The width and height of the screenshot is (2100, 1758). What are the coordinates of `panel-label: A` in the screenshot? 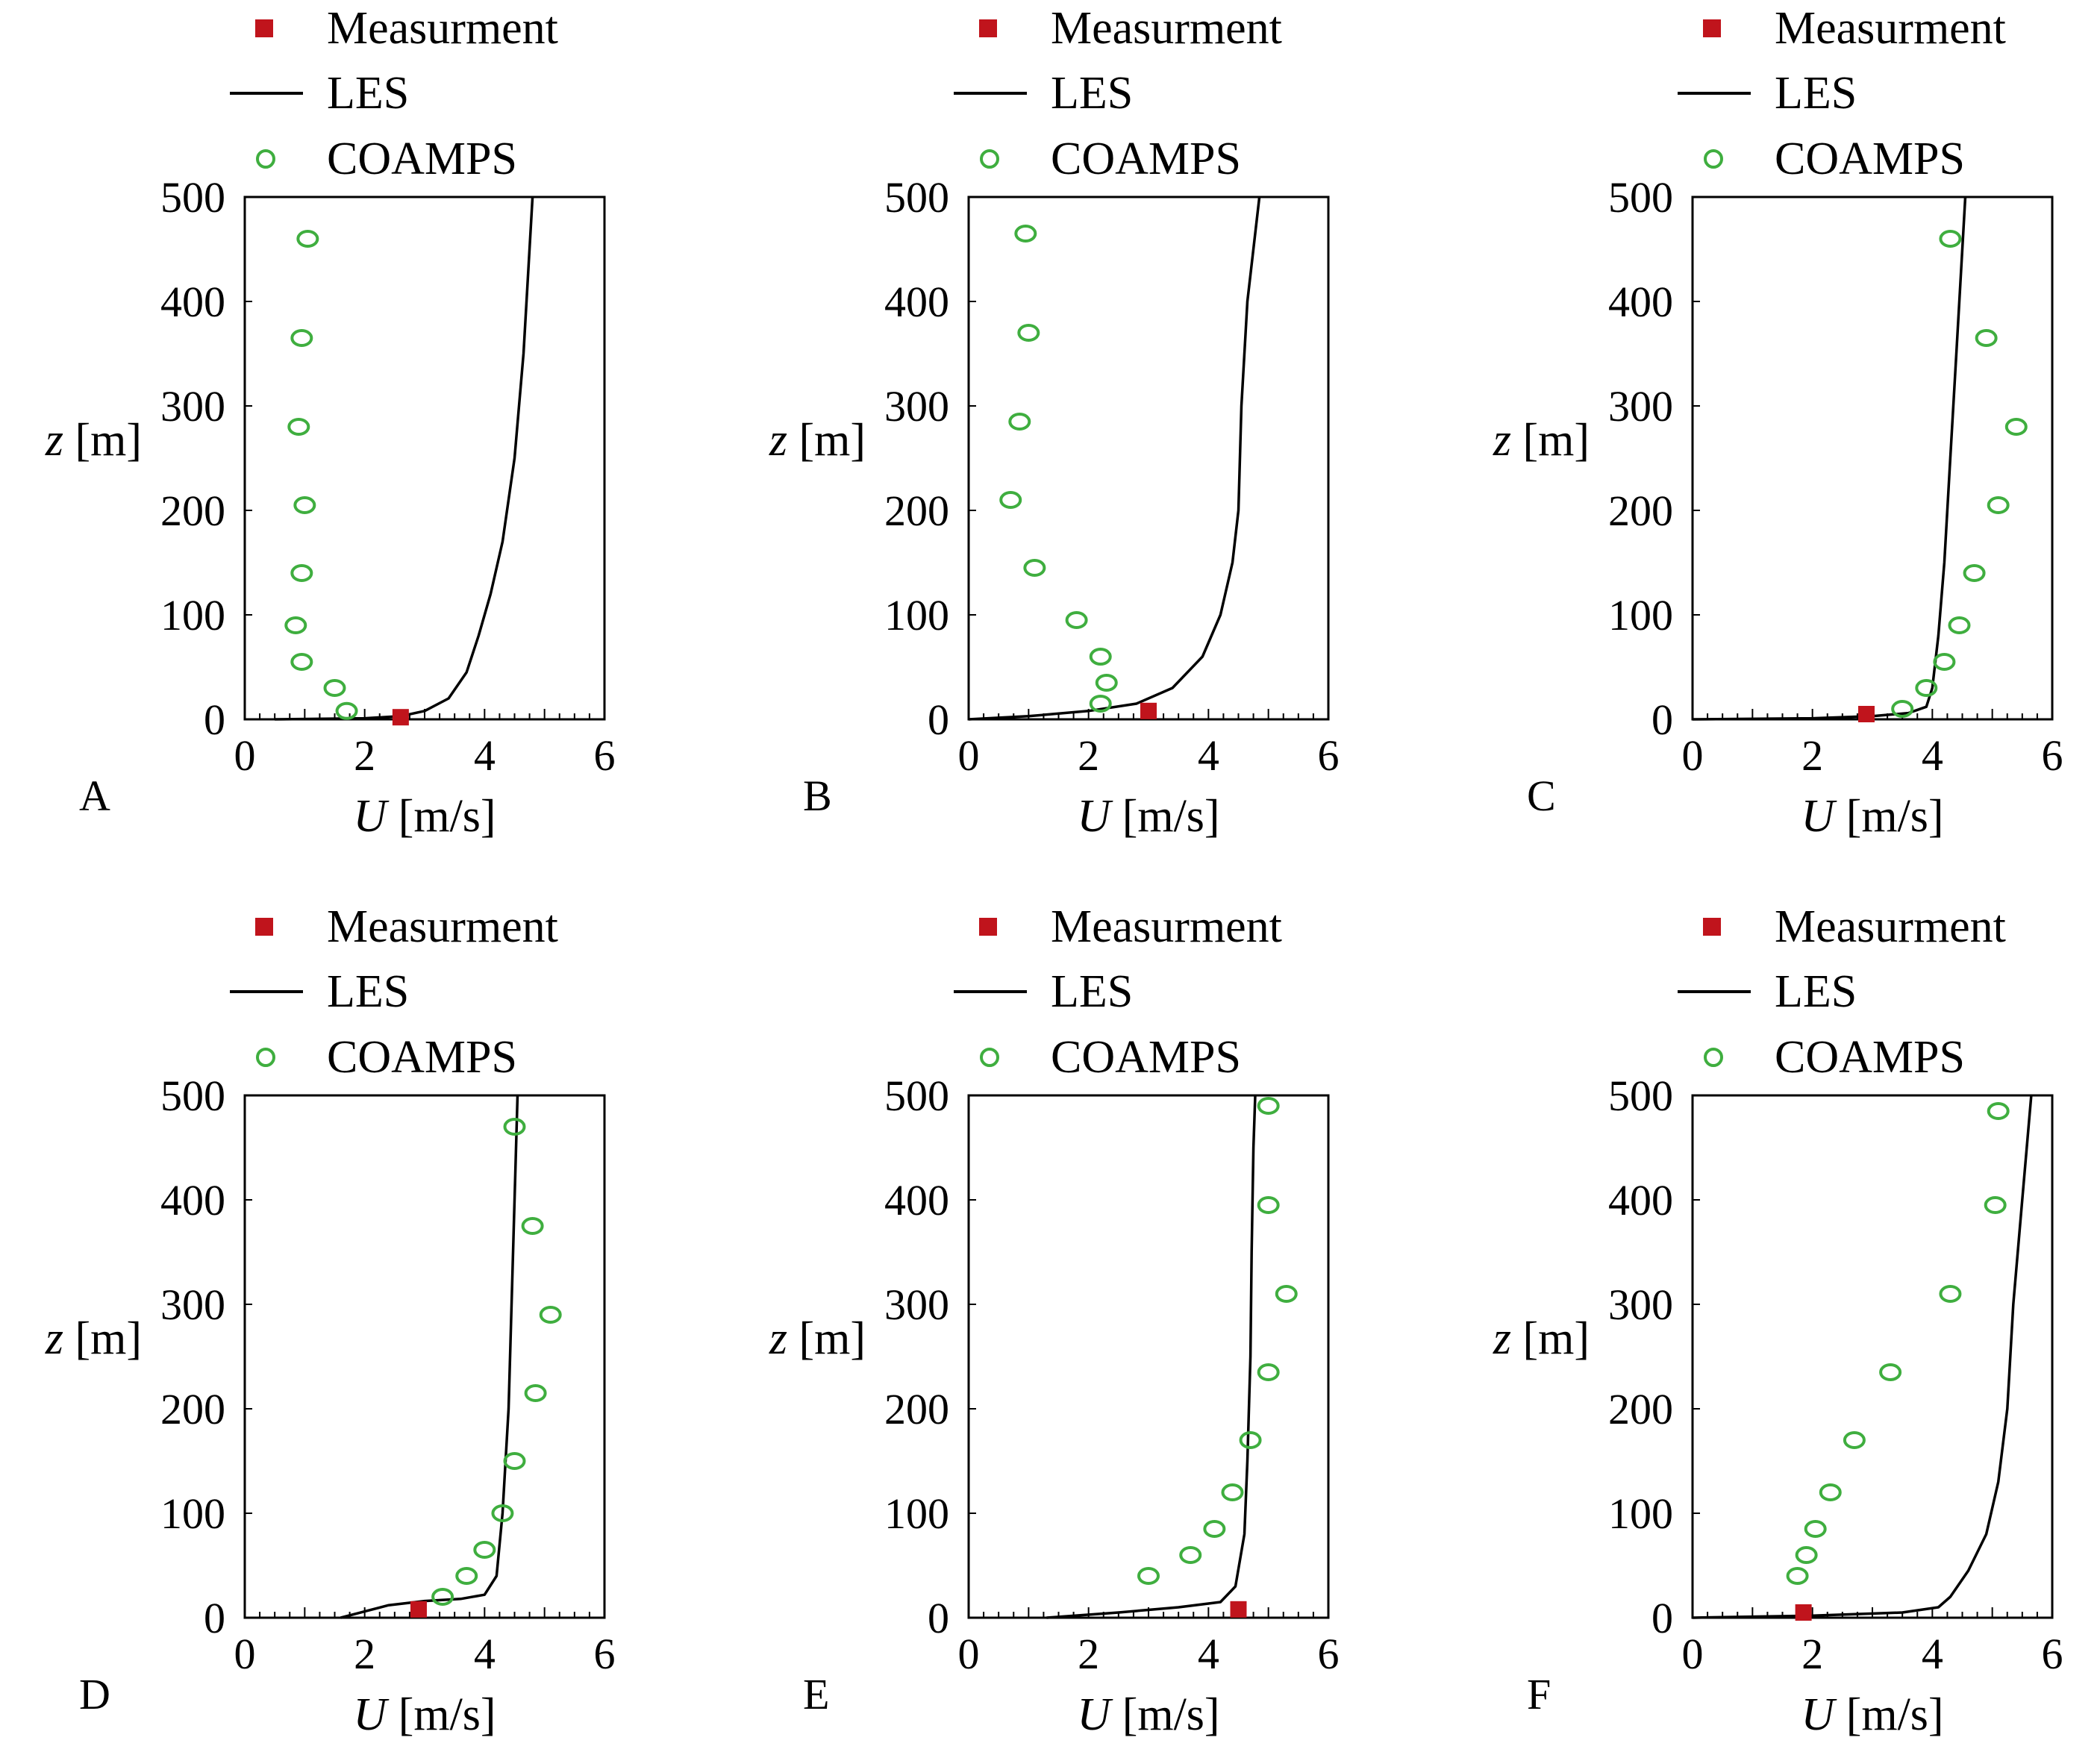 It's located at (95, 796).